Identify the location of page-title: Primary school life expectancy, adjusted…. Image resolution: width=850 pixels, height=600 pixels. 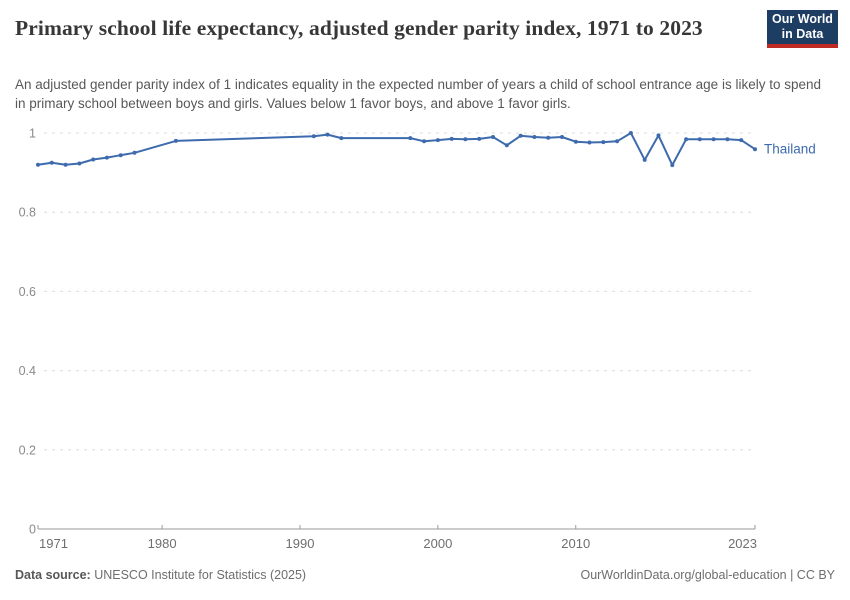
(359, 28).